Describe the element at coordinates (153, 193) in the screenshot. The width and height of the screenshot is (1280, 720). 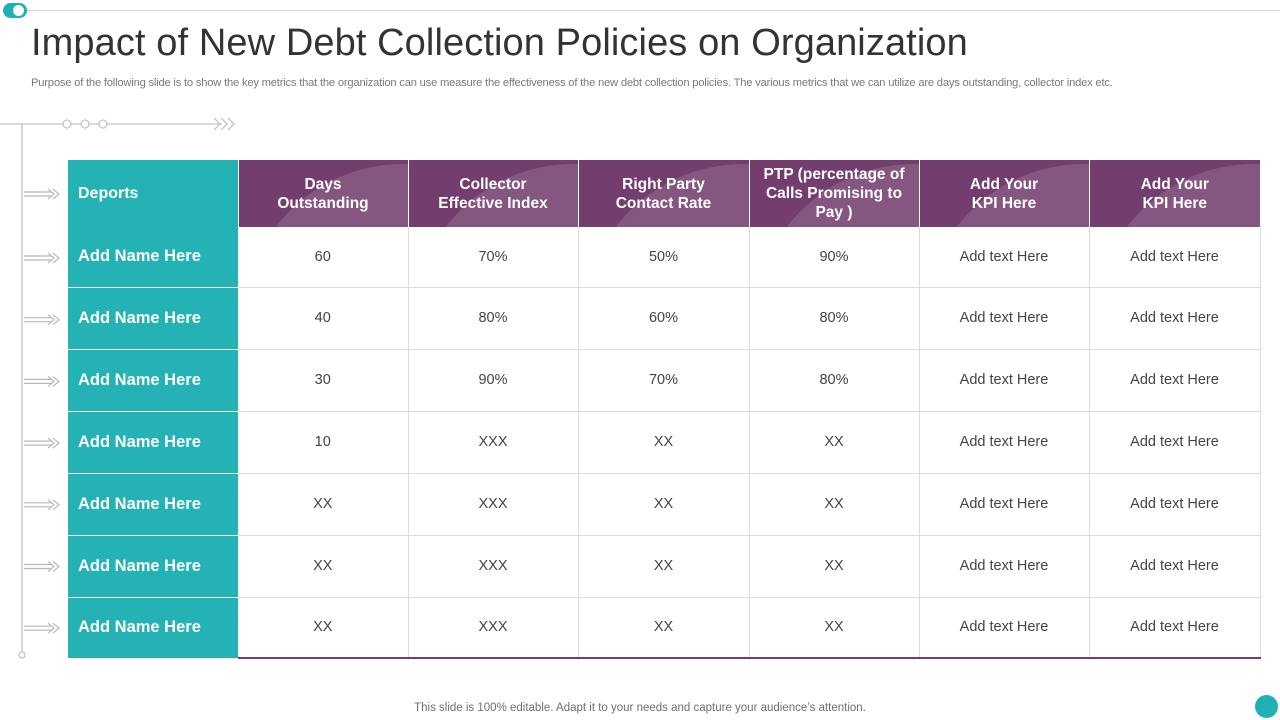
I see `corner-header: Deports` at that location.